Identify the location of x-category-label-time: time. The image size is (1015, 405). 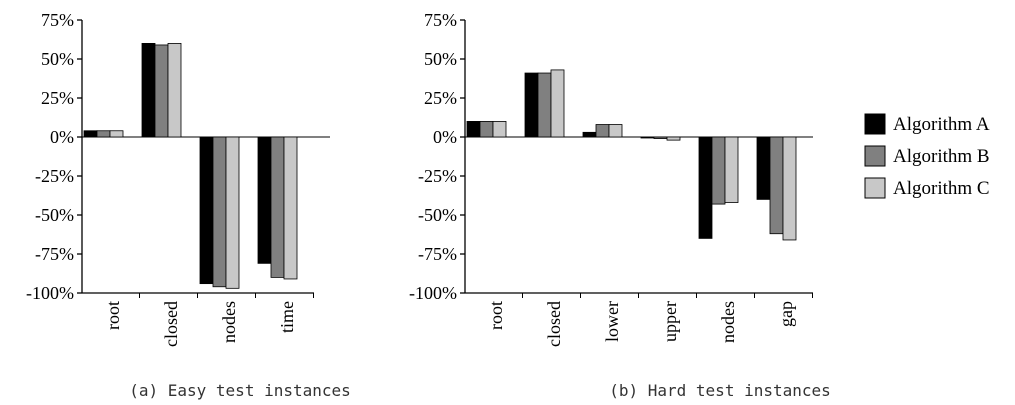
(287, 317).